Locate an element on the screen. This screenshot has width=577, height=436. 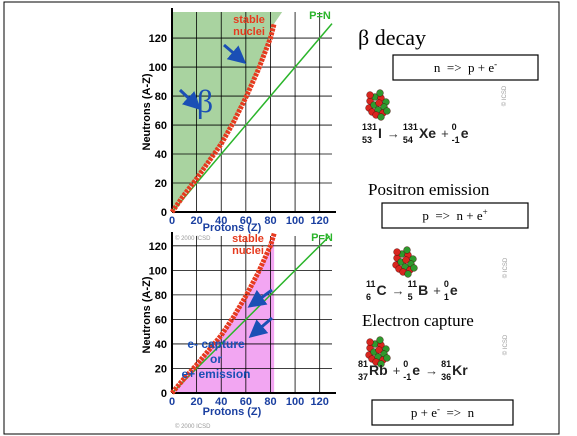
box-main: p + e is located at coordinates (424, 412).